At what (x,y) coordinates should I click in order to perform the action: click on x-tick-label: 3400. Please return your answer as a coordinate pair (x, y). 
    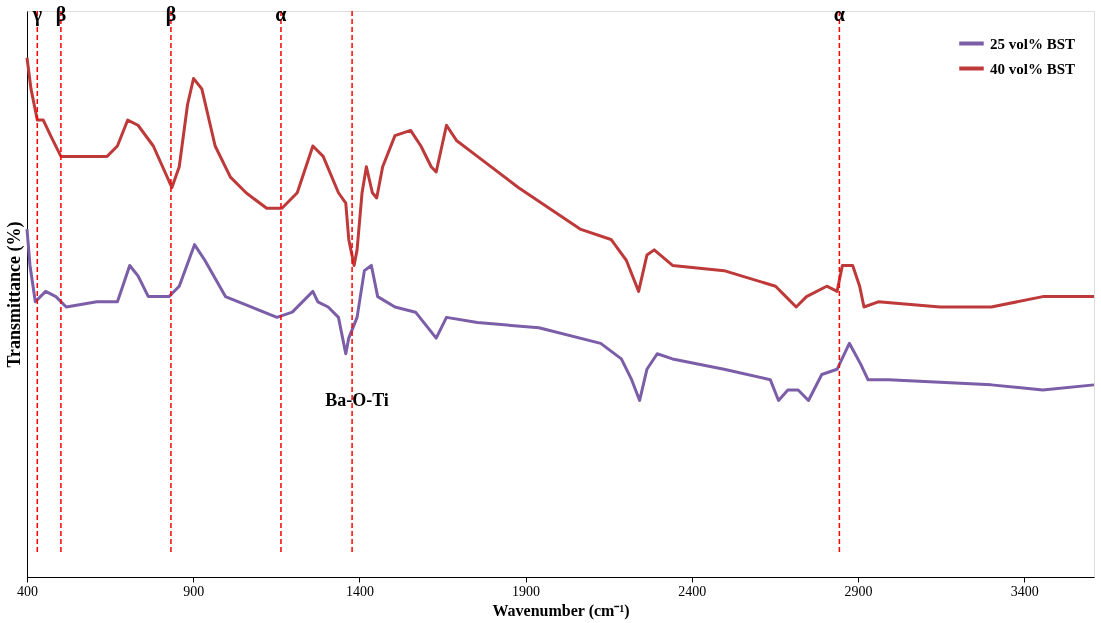
    Looking at the image, I should click on (1024, 591).